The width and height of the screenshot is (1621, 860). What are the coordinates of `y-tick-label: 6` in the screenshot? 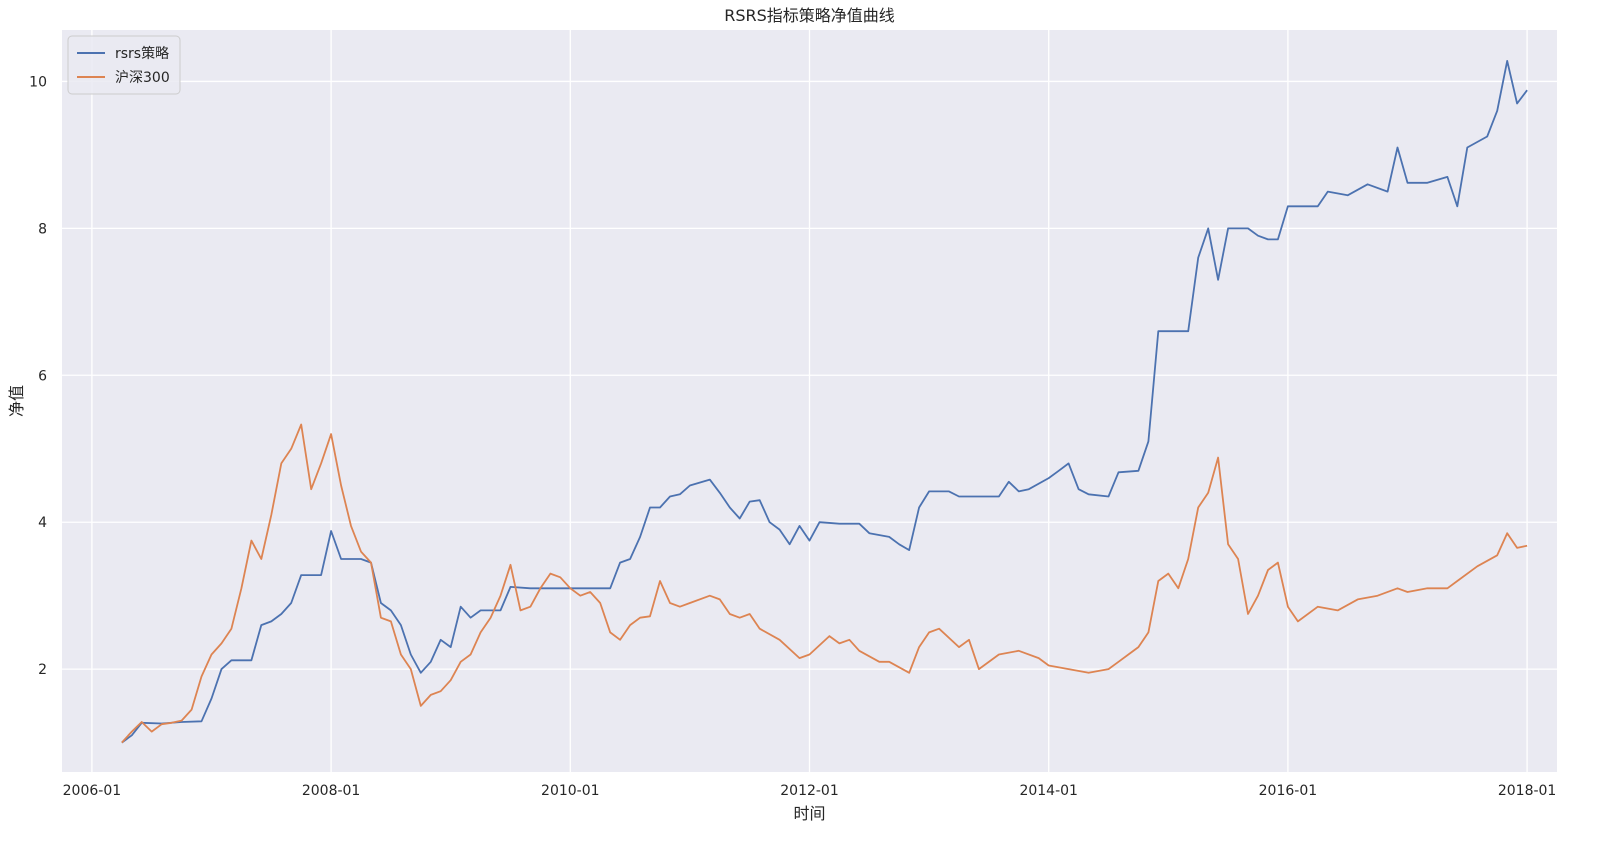 It's located at (42, 376).